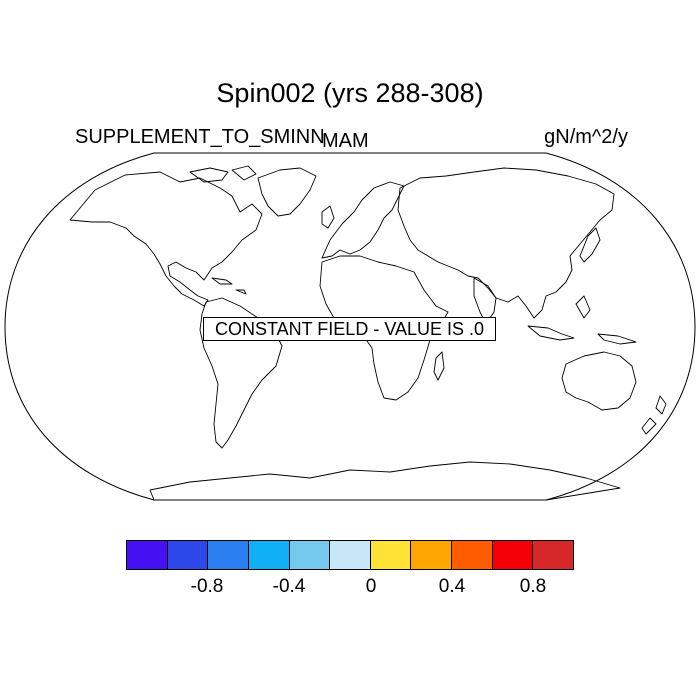 The height and width of the screenshot is (700, 700). What do you see at coordinates (200, 137) in the screenshot?
I see `variable-label: SUPPLEMENT_TO_SMINN` at bounding box center [200, 137].